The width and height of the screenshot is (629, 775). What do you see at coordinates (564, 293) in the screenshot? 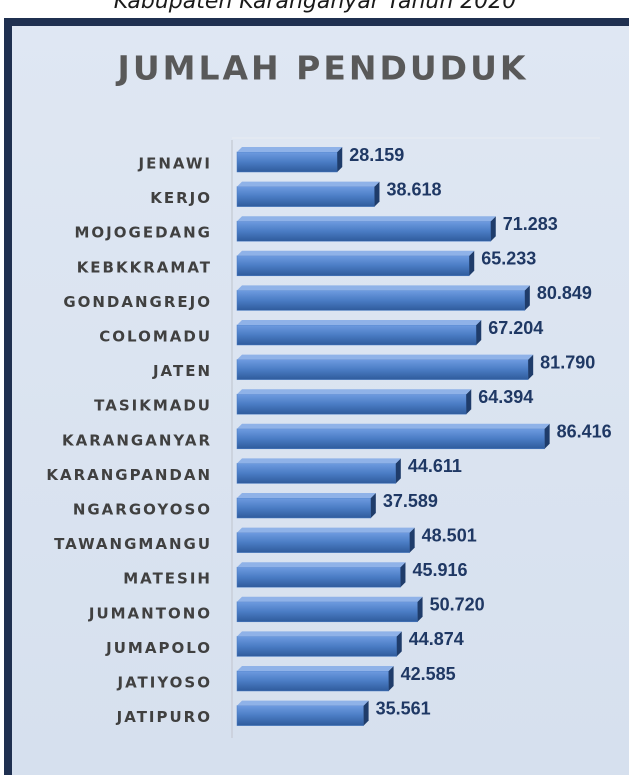
I see `value-label: 80.849` at bounding box center [564, 293].